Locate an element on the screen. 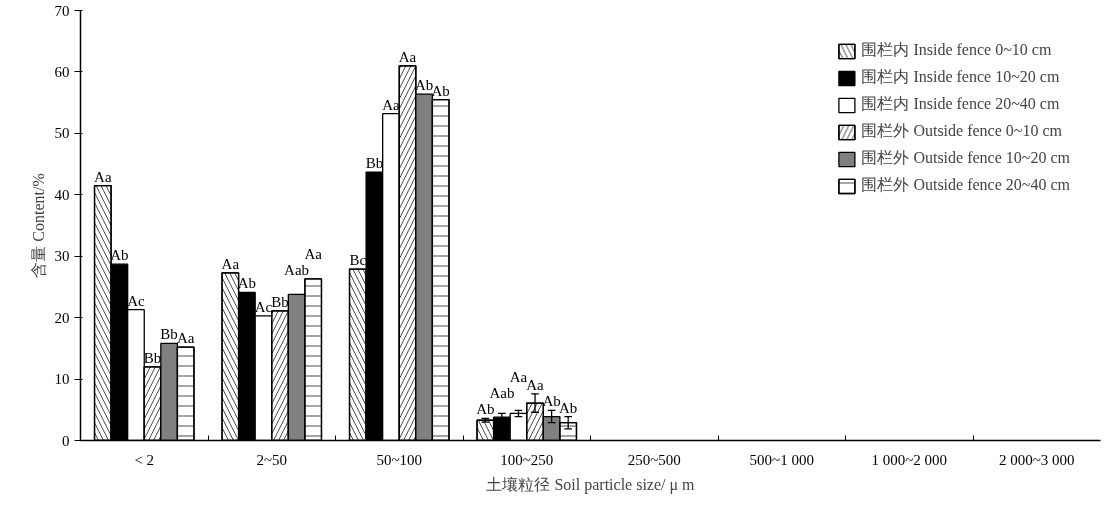 This screenshot has height=506, width=1114. x-tick-label: 2 000~3 000 is located at coordinates (1036, 459).